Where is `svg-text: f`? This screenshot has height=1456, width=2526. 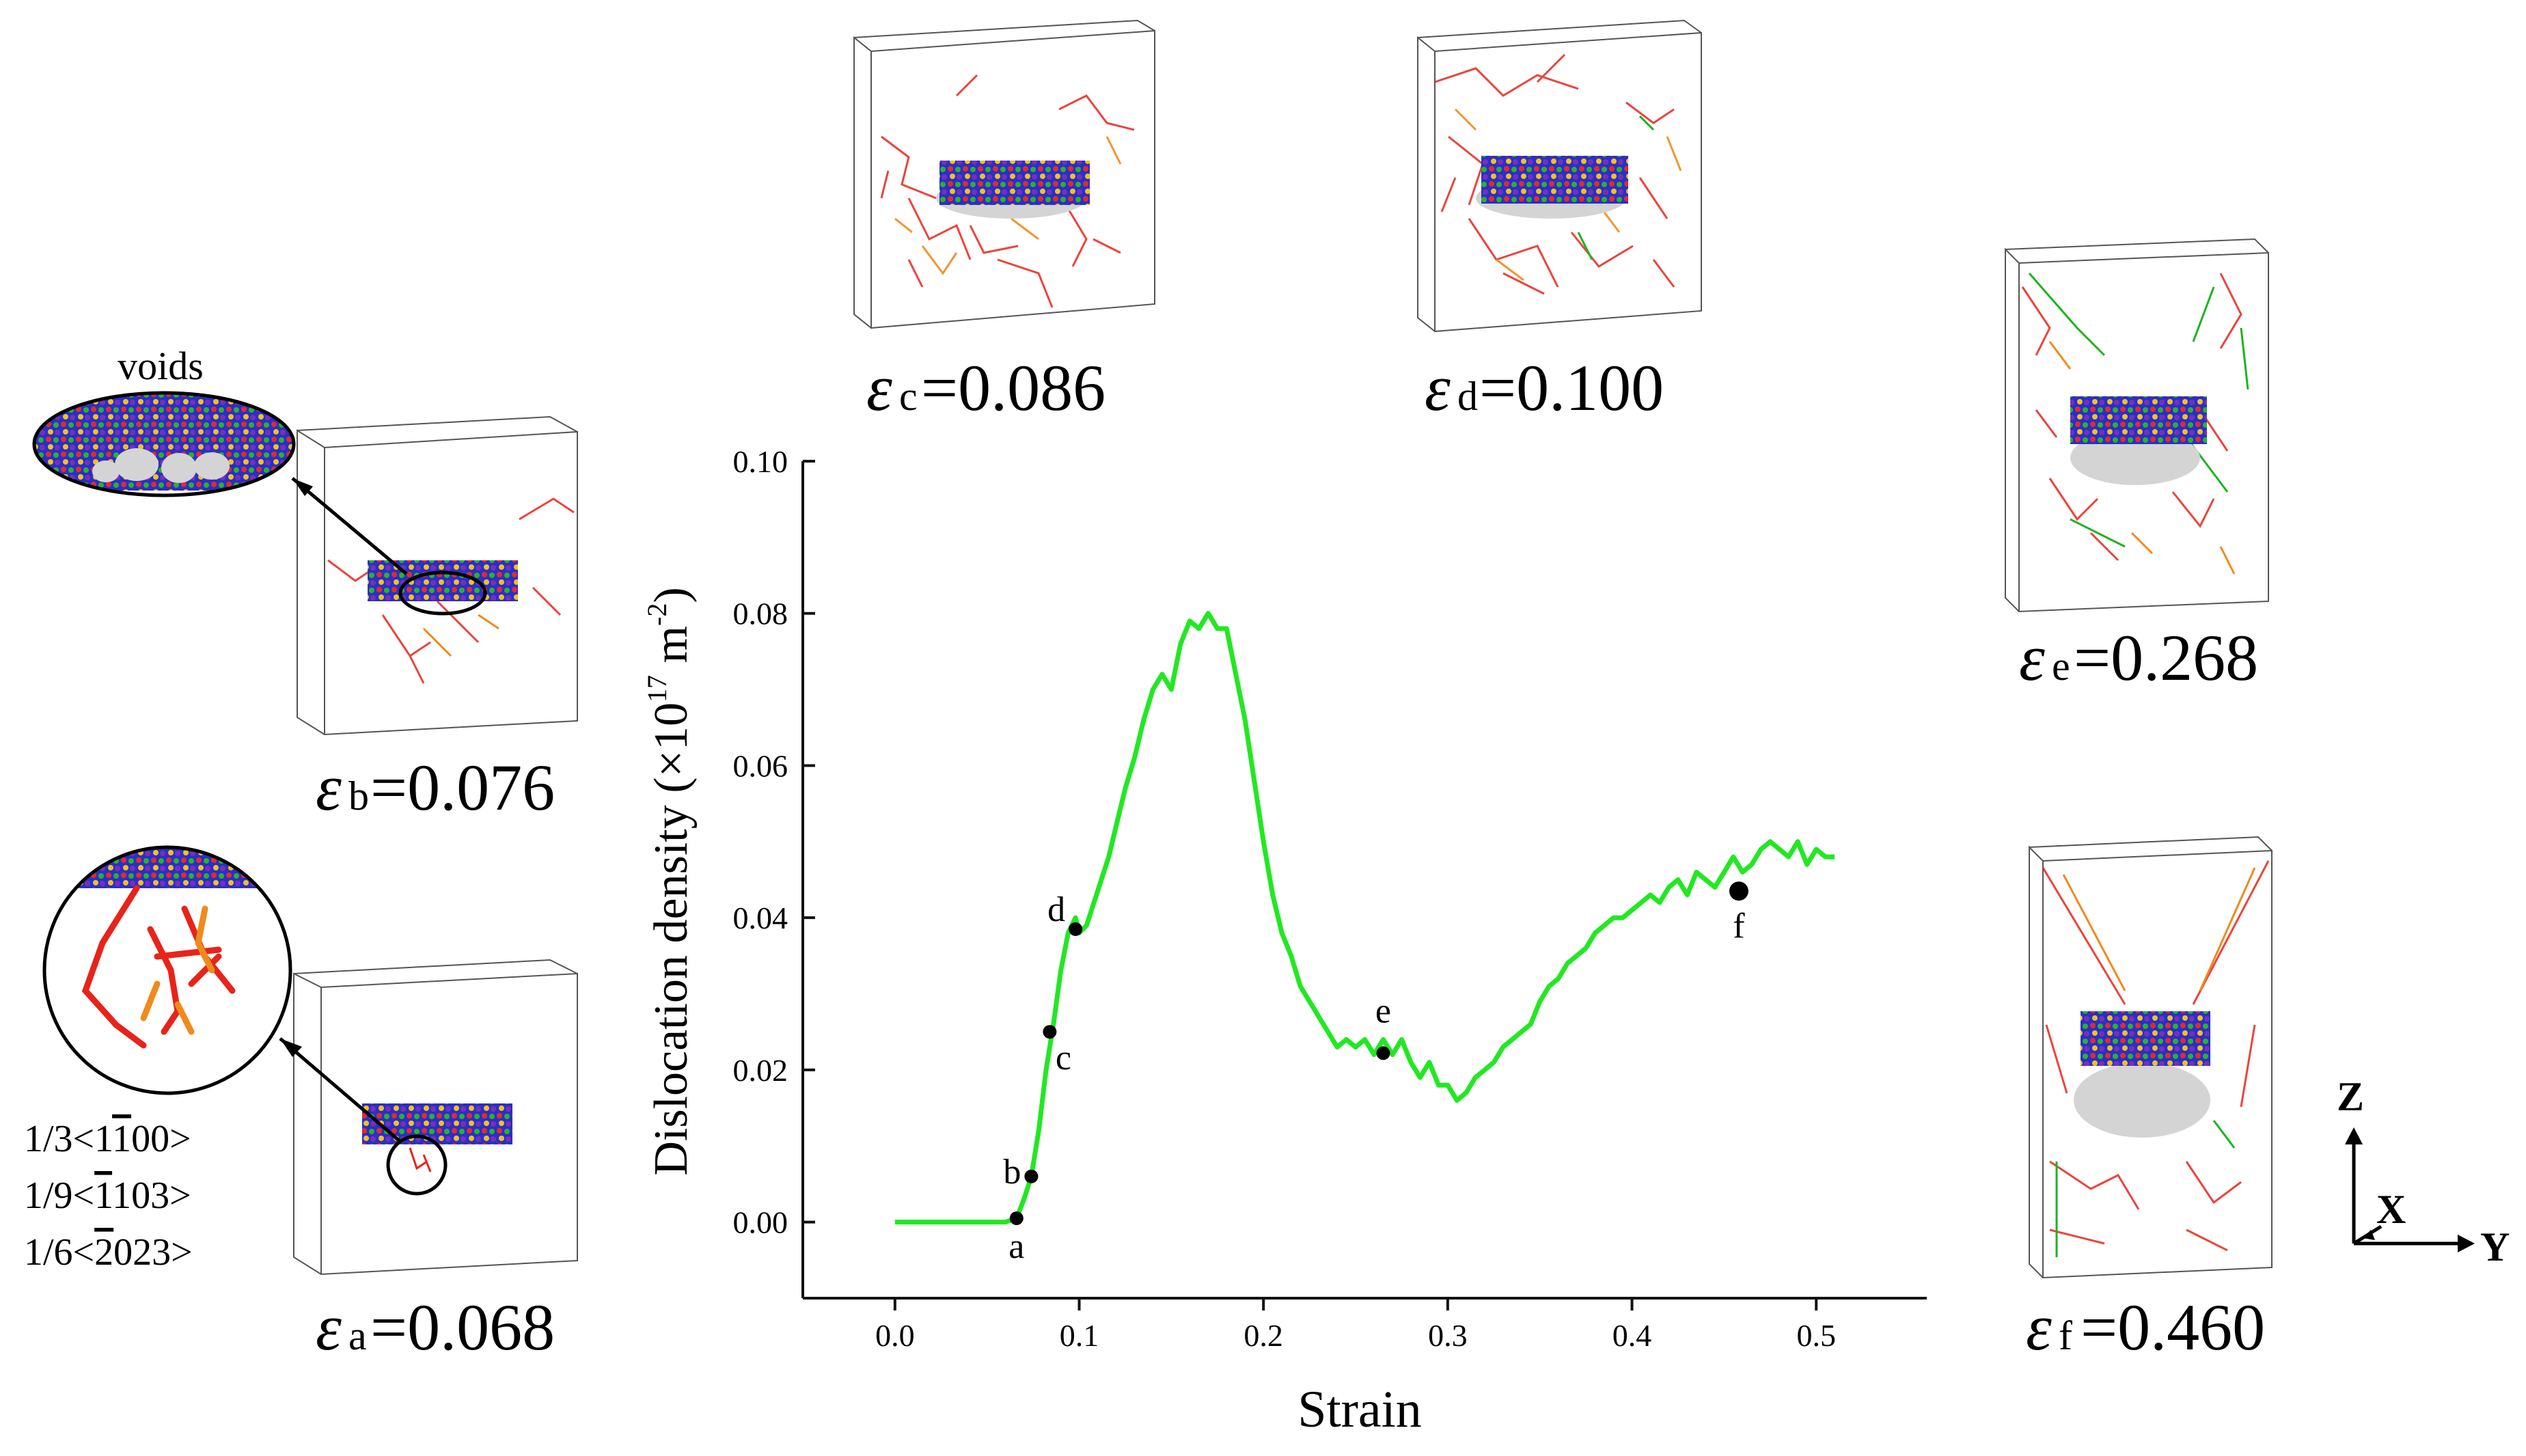
svg-text: f is located at coordinates (2065, 1335).